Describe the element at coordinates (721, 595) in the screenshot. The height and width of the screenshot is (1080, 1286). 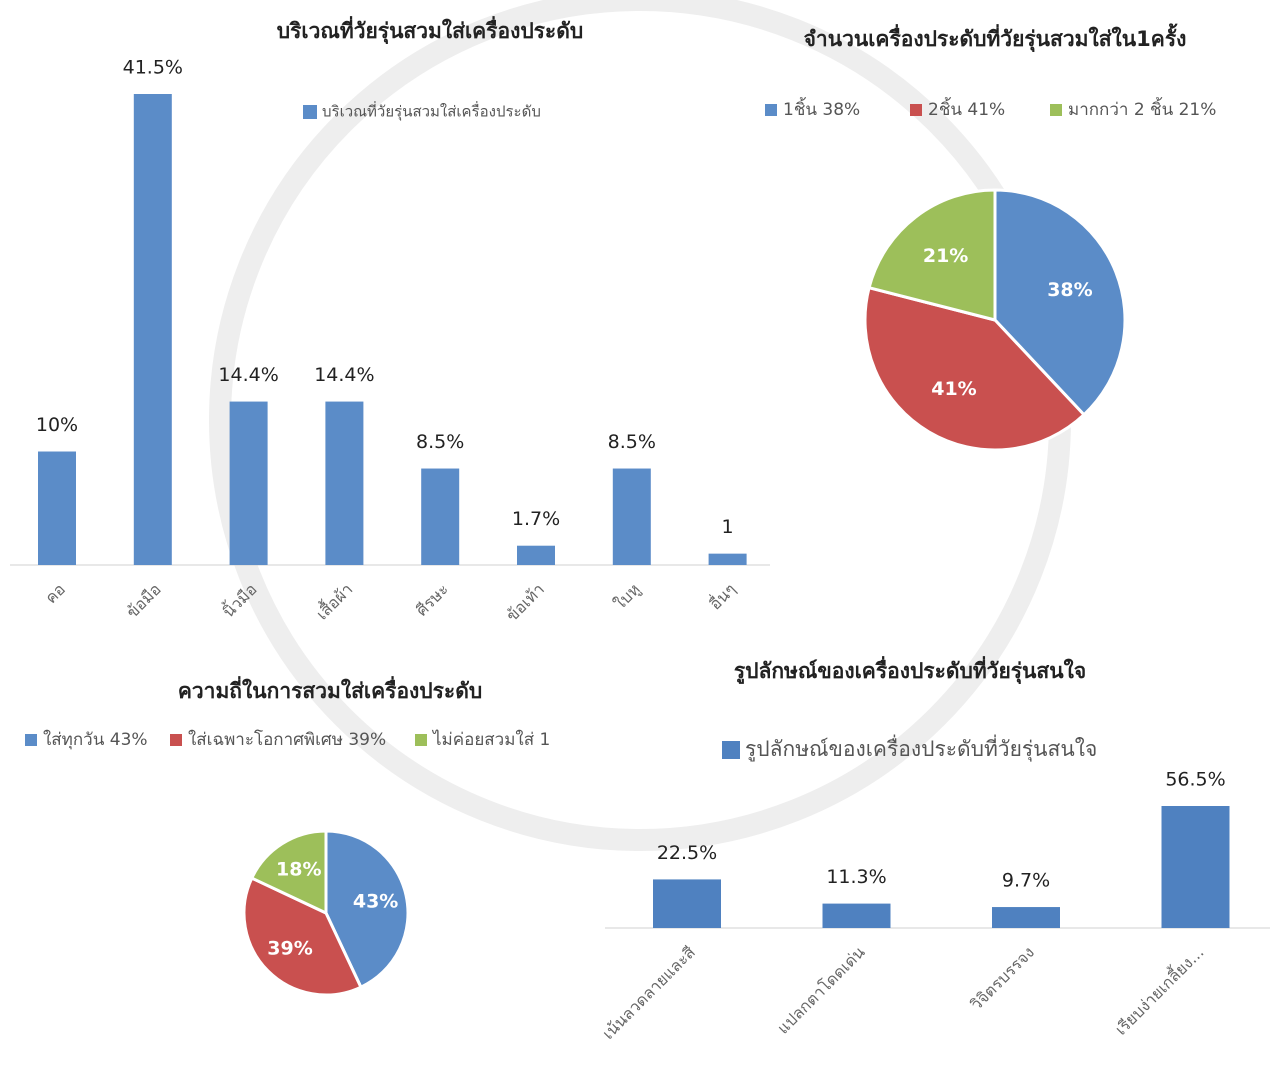
I see `x-tick-label: อื่นๆ` at that location.